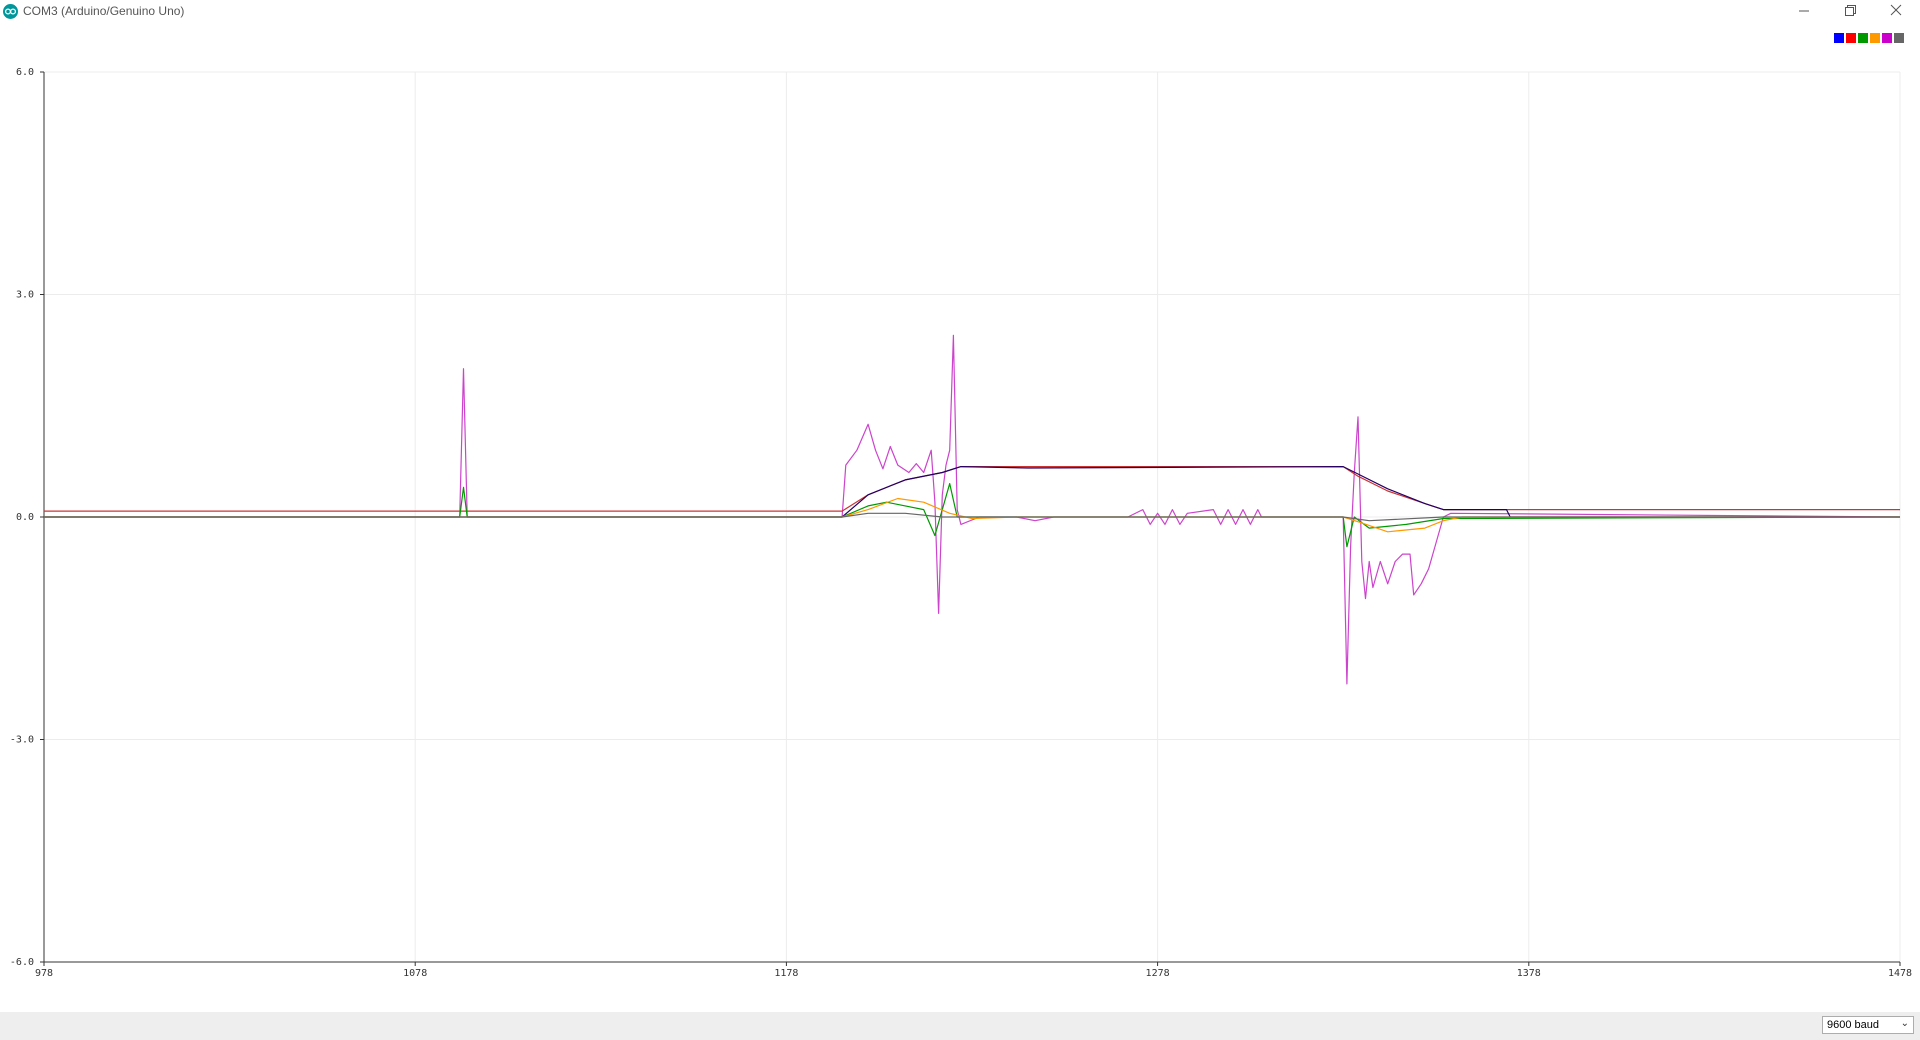 Image resolution: width=1920 pixels, height=1040 pixels. What do you see at coordinates (25, 295) in the screenshot?
I see `y-tick-label: 3.0` at bounding box center [25, 295].